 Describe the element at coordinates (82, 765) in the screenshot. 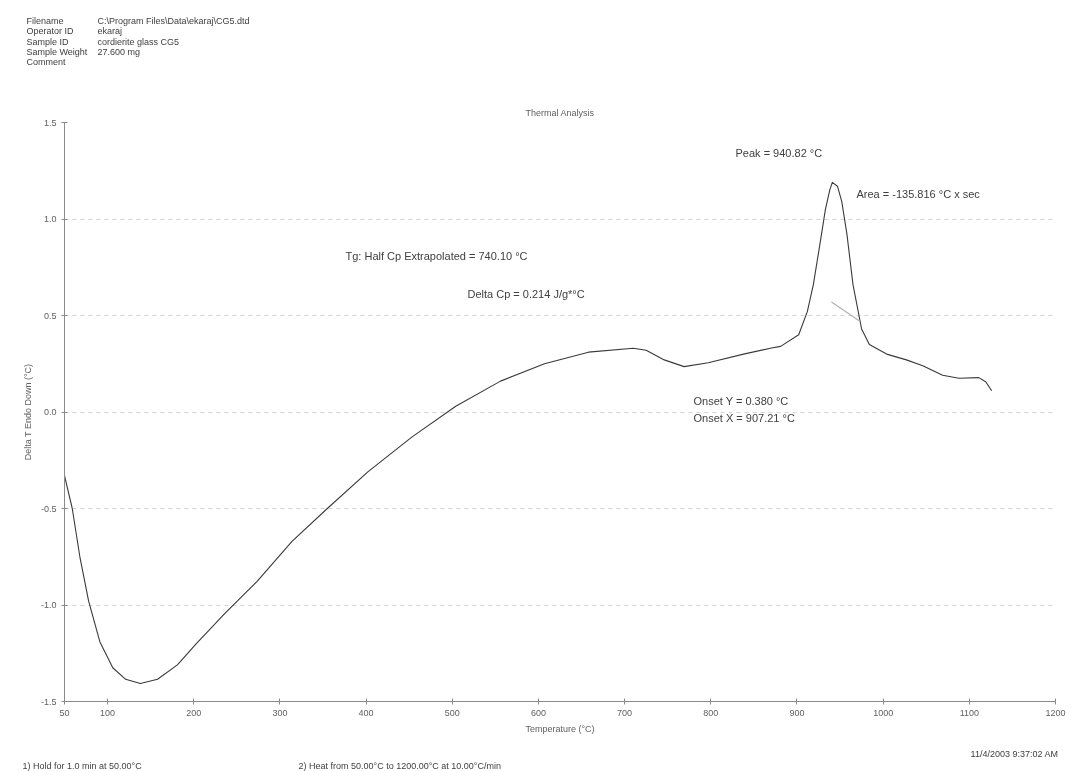

I see `text: 1) Hold for 1.0 min at 50.00°C` at that location.